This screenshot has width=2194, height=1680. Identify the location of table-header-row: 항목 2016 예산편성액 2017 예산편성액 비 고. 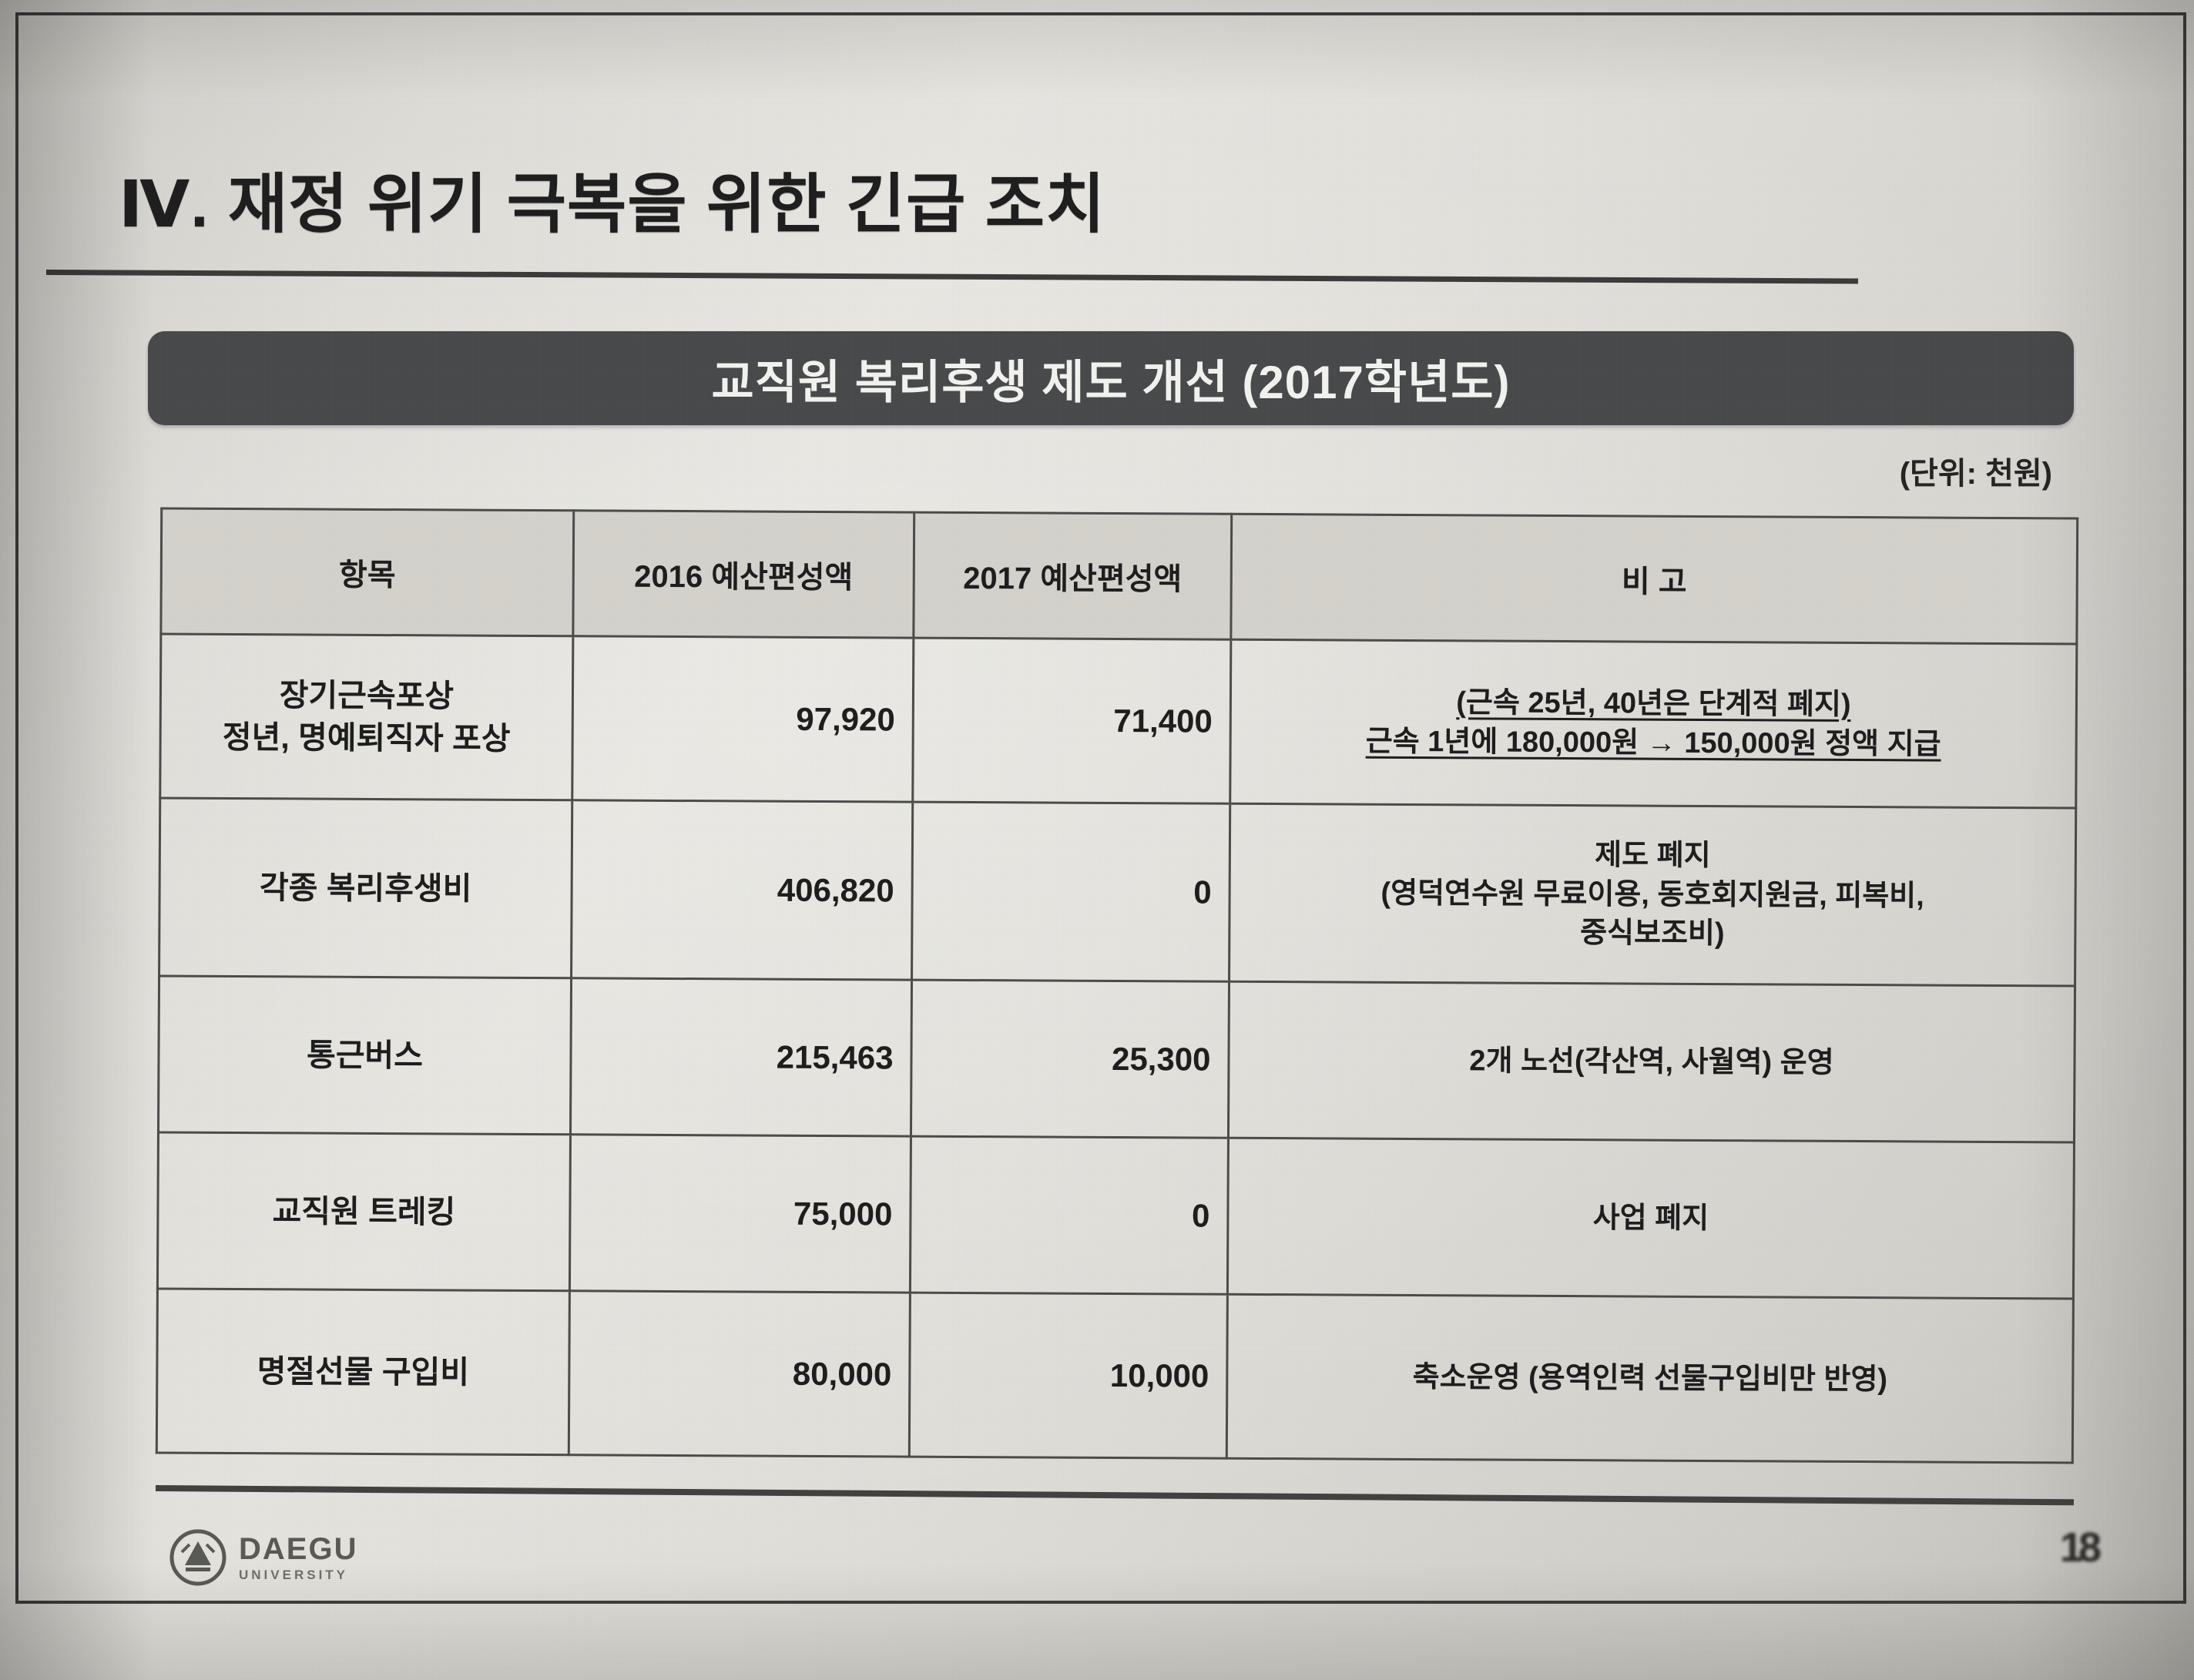
(1119, 576).